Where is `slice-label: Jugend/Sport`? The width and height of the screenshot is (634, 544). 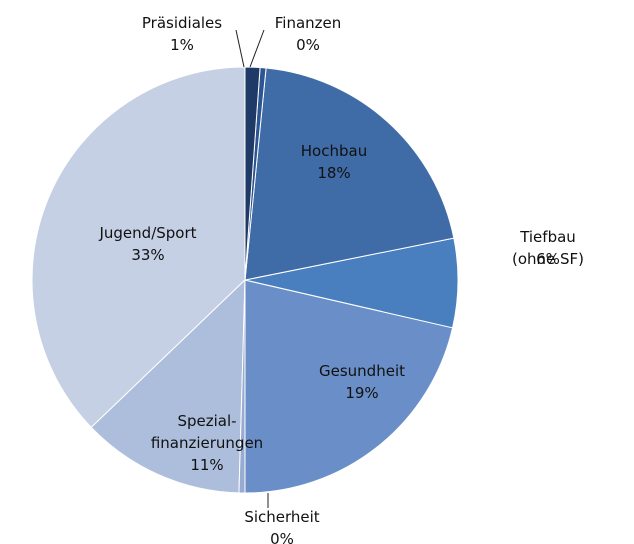
slice-label: Jugend/Sport is located at coordinates (148, 233).